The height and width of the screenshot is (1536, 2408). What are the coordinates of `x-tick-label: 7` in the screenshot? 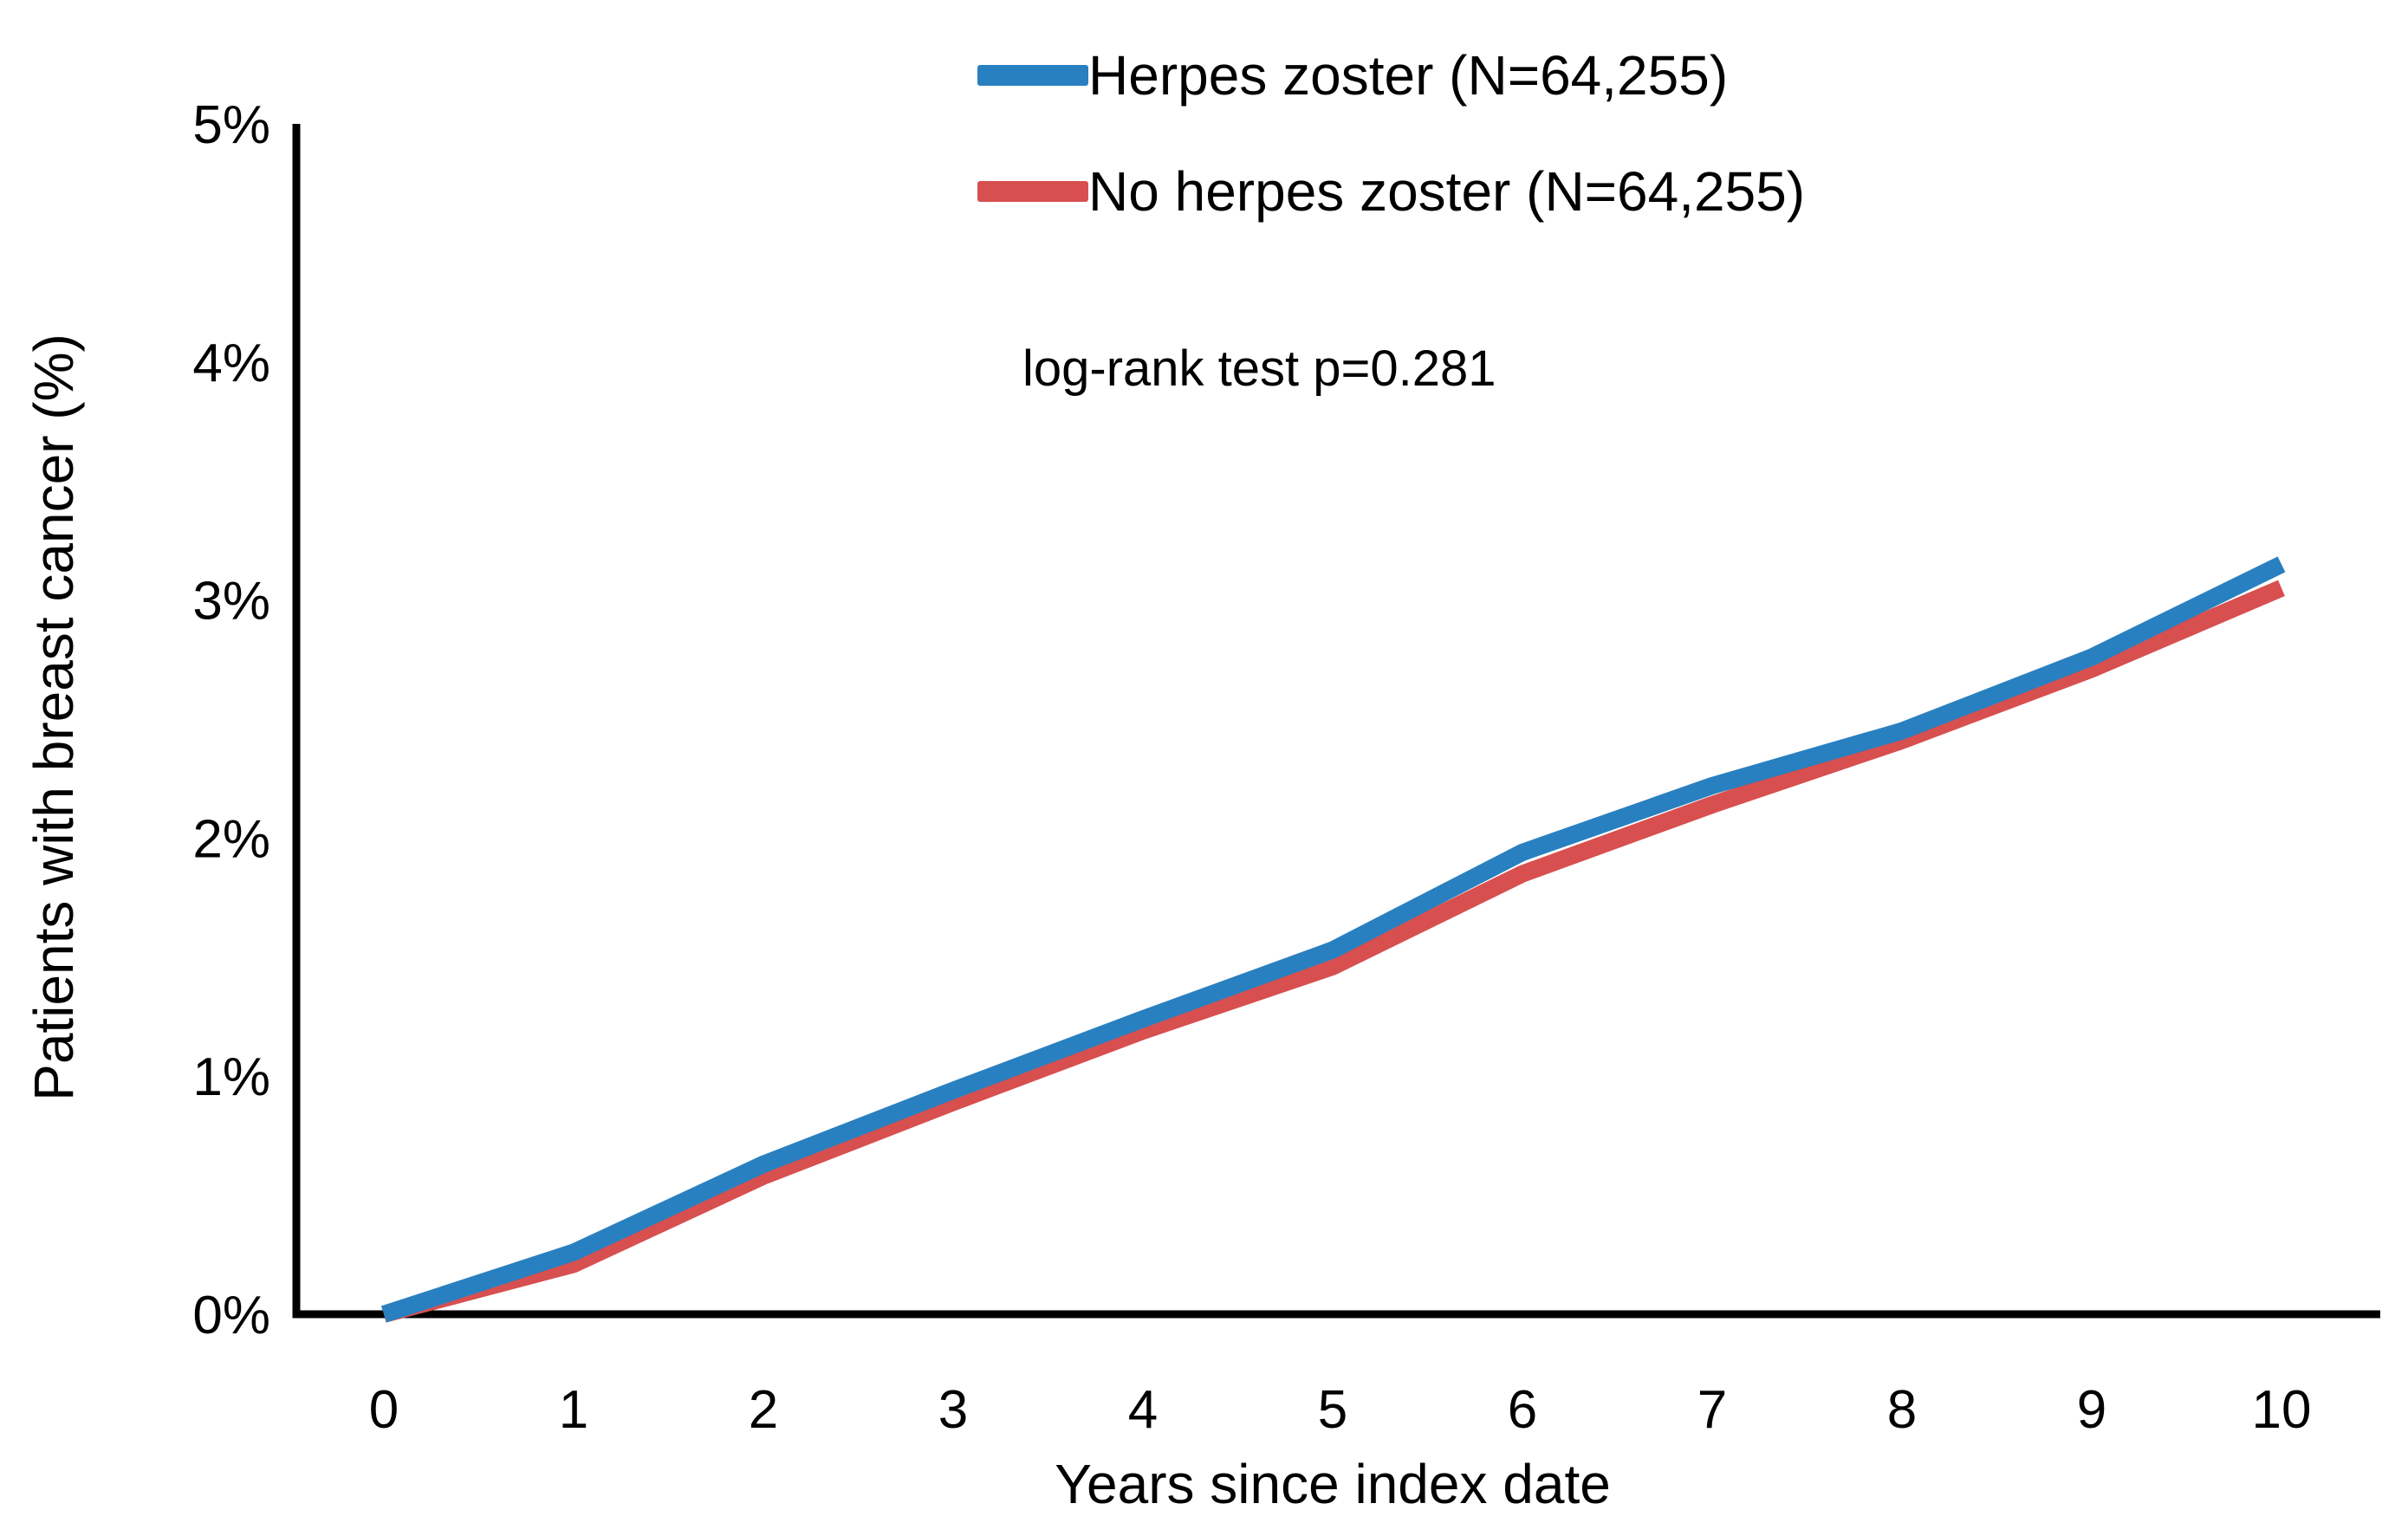 It's located at (1712, 1410).